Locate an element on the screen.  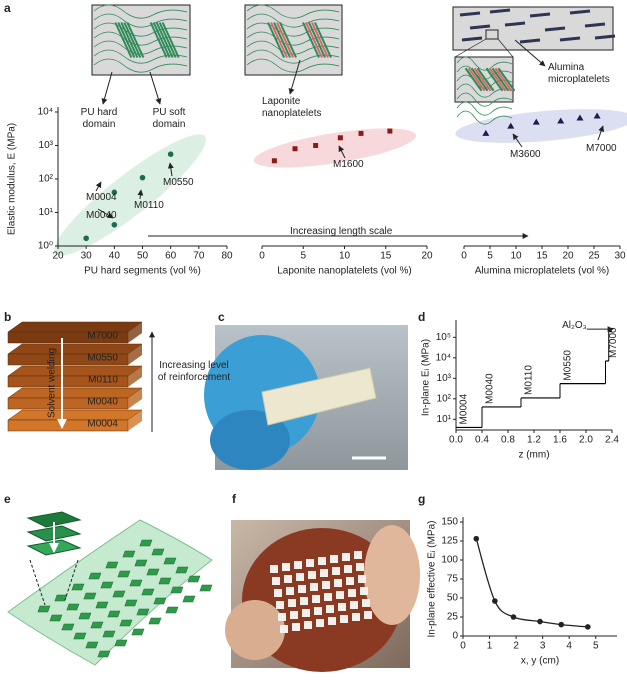
panel-label: e is located at coordinates (7, 499).